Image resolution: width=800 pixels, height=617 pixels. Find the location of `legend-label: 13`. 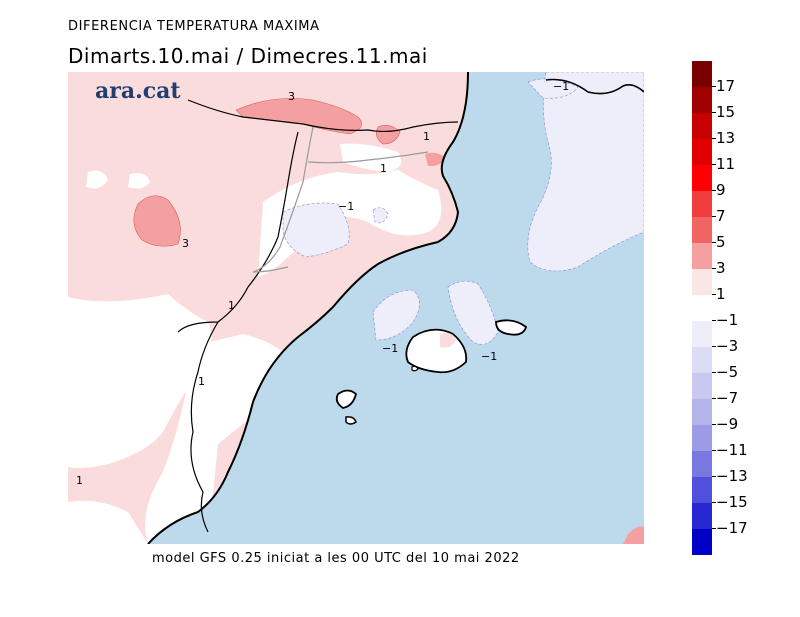

legend-label: 13 is located at coordinates (723, 138).